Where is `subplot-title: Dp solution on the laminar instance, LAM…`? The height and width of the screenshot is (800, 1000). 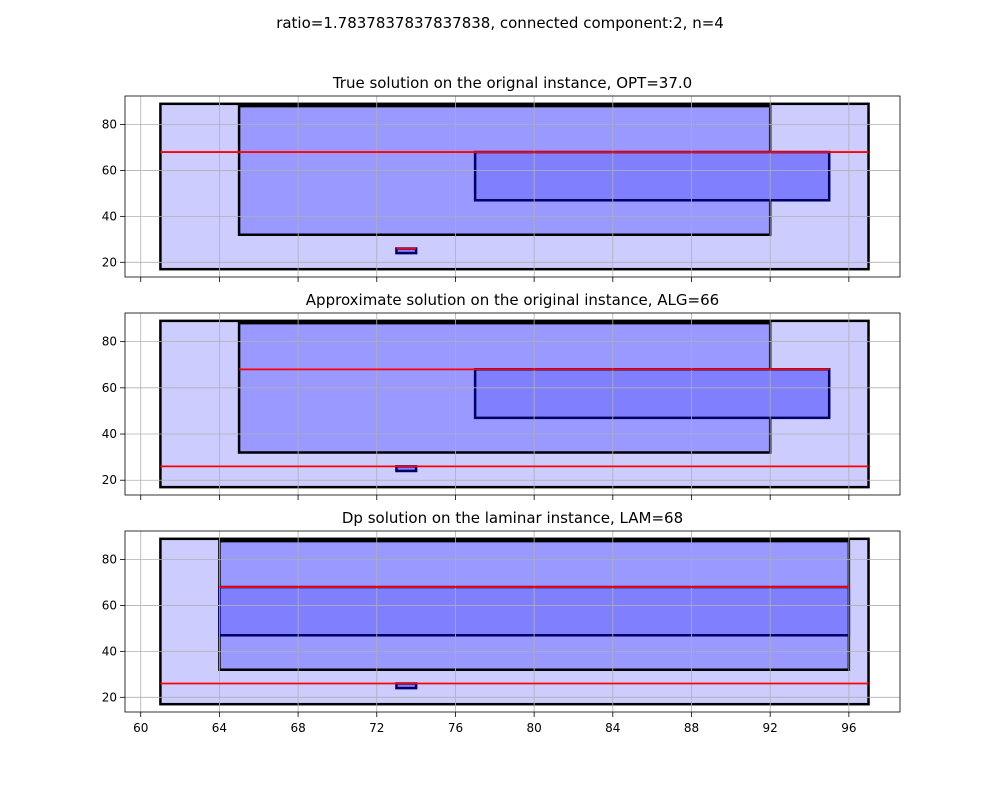 subplot-title: Dp solution on the laminar instance, LAM… is located at coordinates (512, 518).